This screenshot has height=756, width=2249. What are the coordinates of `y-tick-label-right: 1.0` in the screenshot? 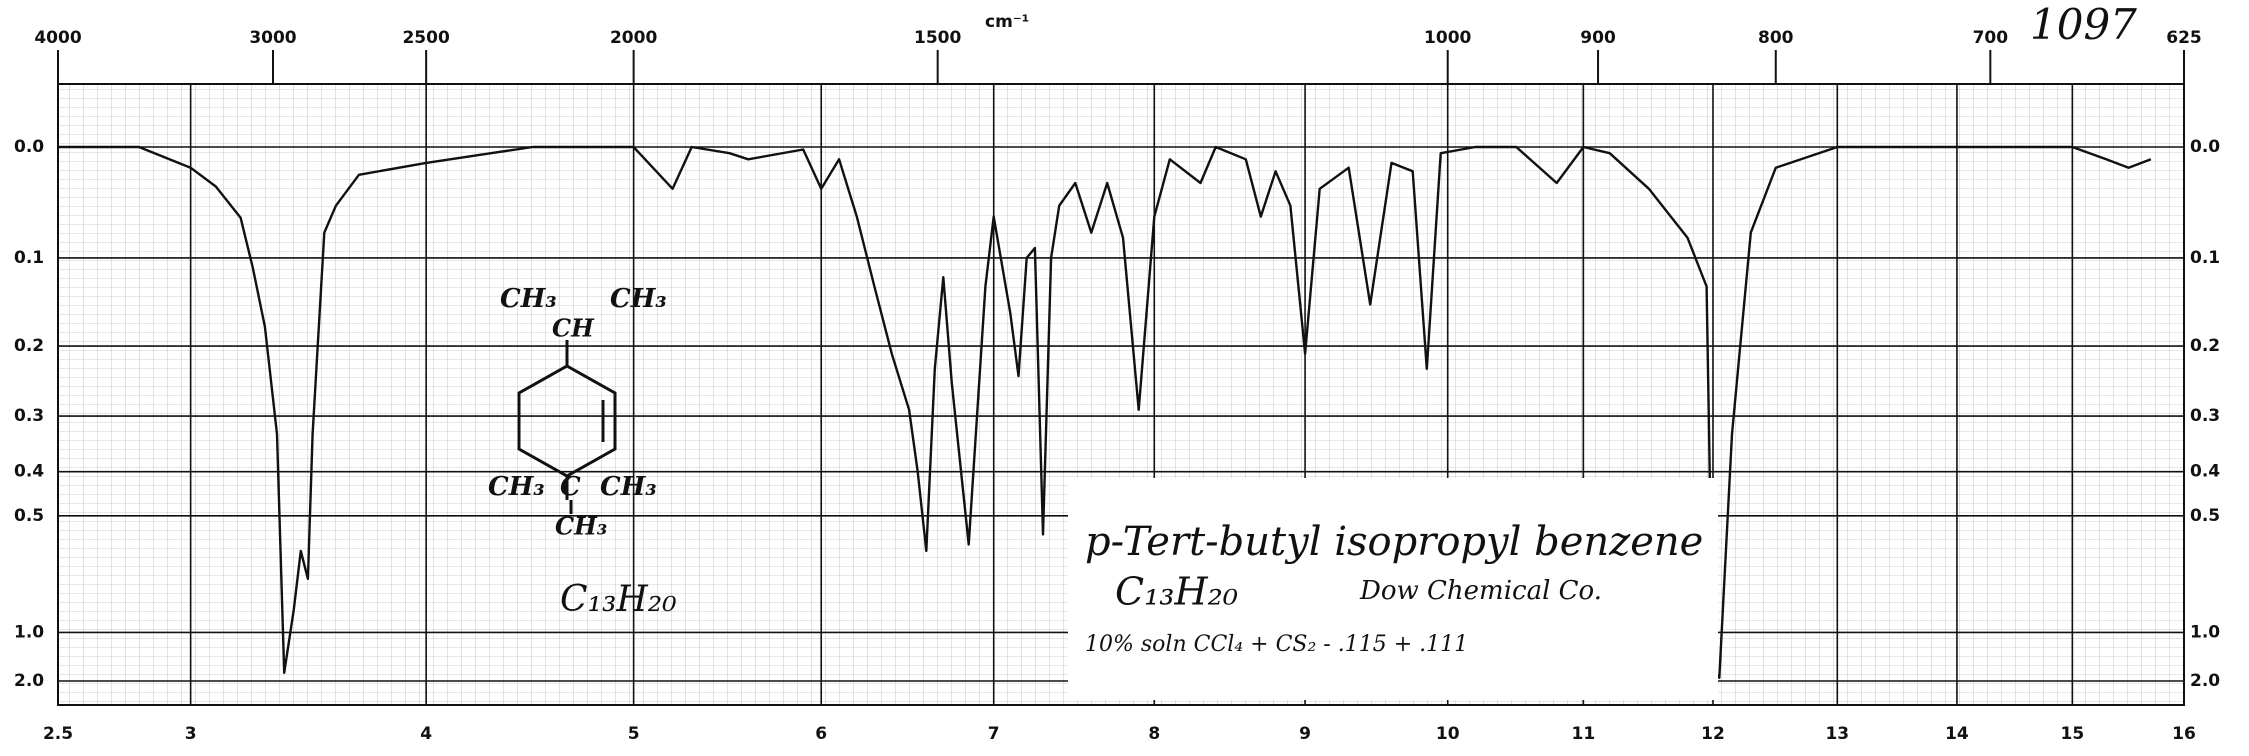 It's located at (2205, 632).